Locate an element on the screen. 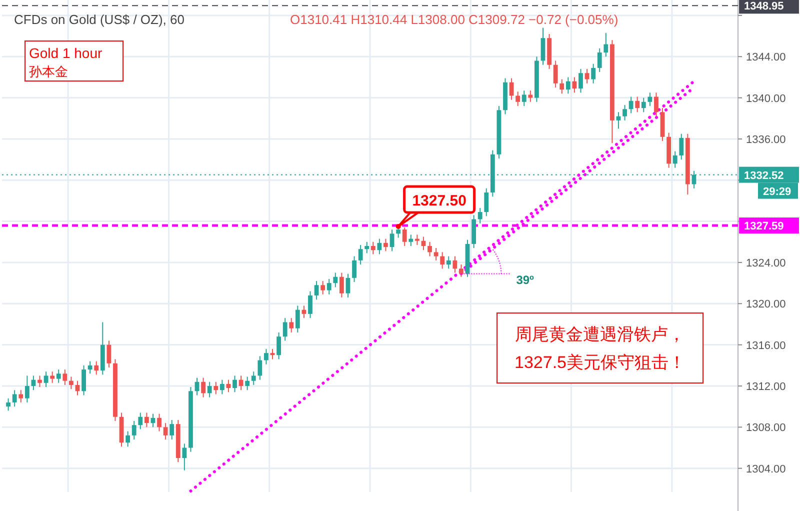 The height and width of the screenshot is (511, 800). annotation: 39º is located at coordinates (525, 279).